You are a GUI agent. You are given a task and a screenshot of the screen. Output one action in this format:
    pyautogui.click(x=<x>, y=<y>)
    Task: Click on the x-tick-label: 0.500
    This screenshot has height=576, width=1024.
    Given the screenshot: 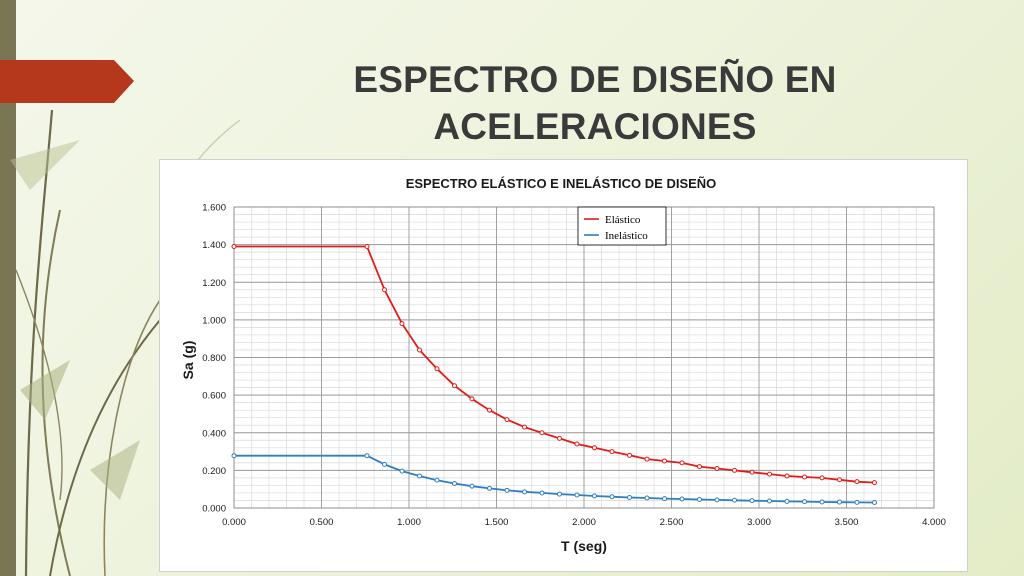 What is the action you would take?
    pyautogui.click(x=322, y=522)
    